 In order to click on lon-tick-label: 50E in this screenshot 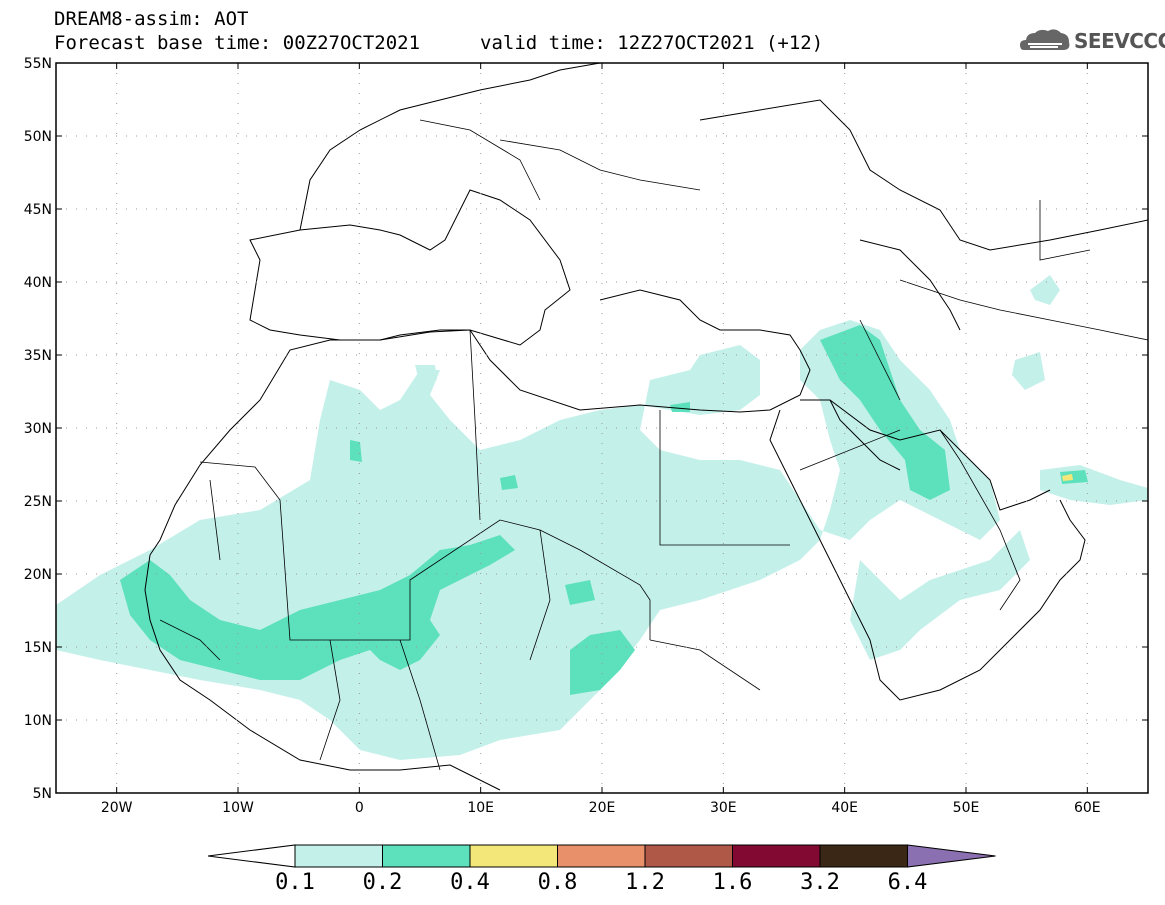, I will do `click(966, 808)`.